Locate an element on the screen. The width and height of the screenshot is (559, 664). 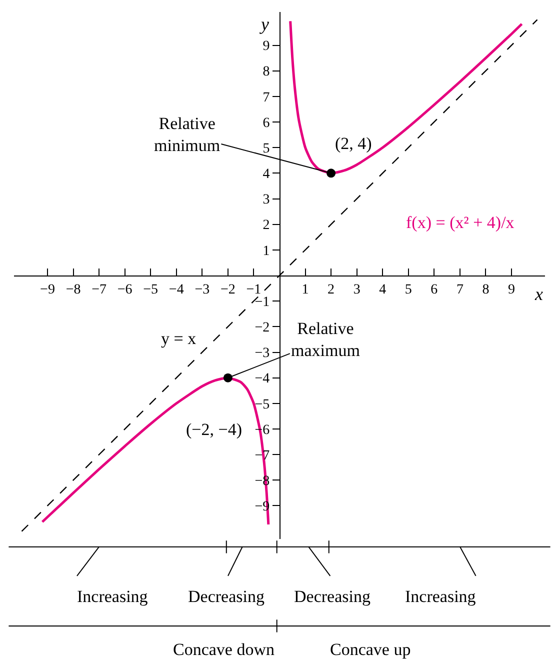
y-tick-label: 7 is located at coordinates (266, 98).